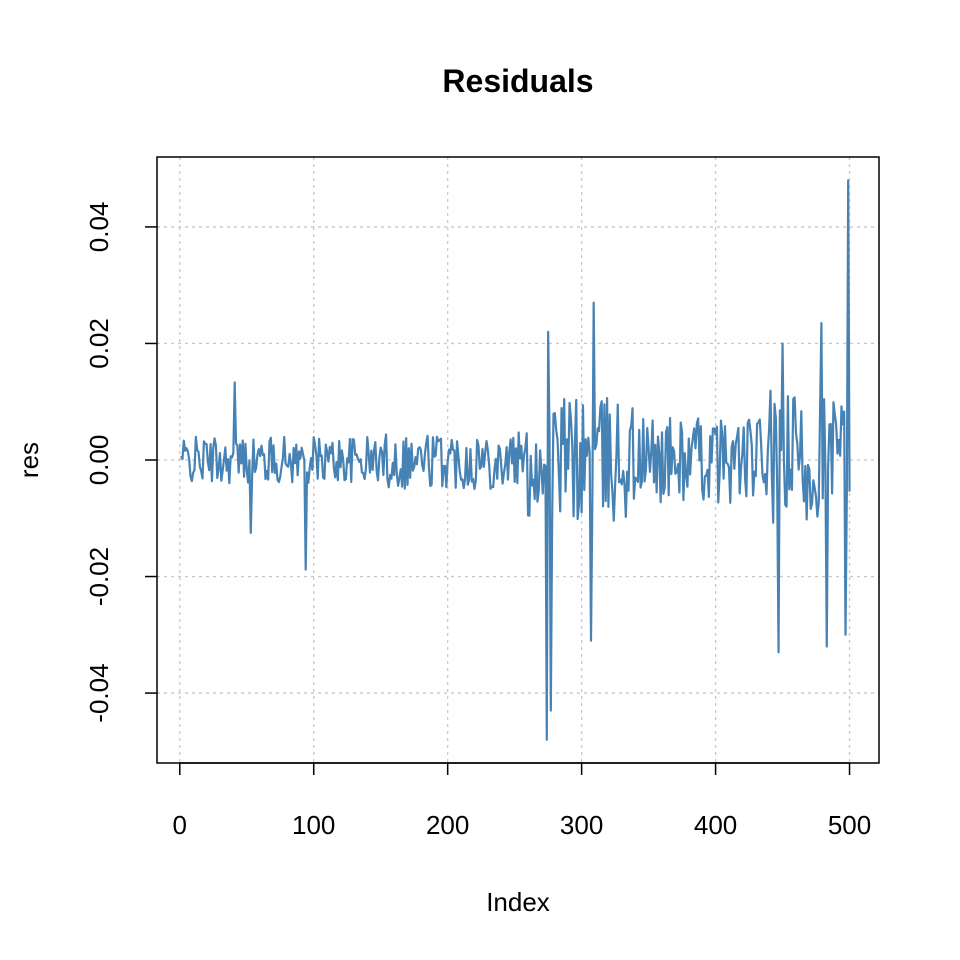  What do you see at coordinates (29, 460) in the screenshot?
I see `y-axis-label: res` at bounding box center [29, 460].